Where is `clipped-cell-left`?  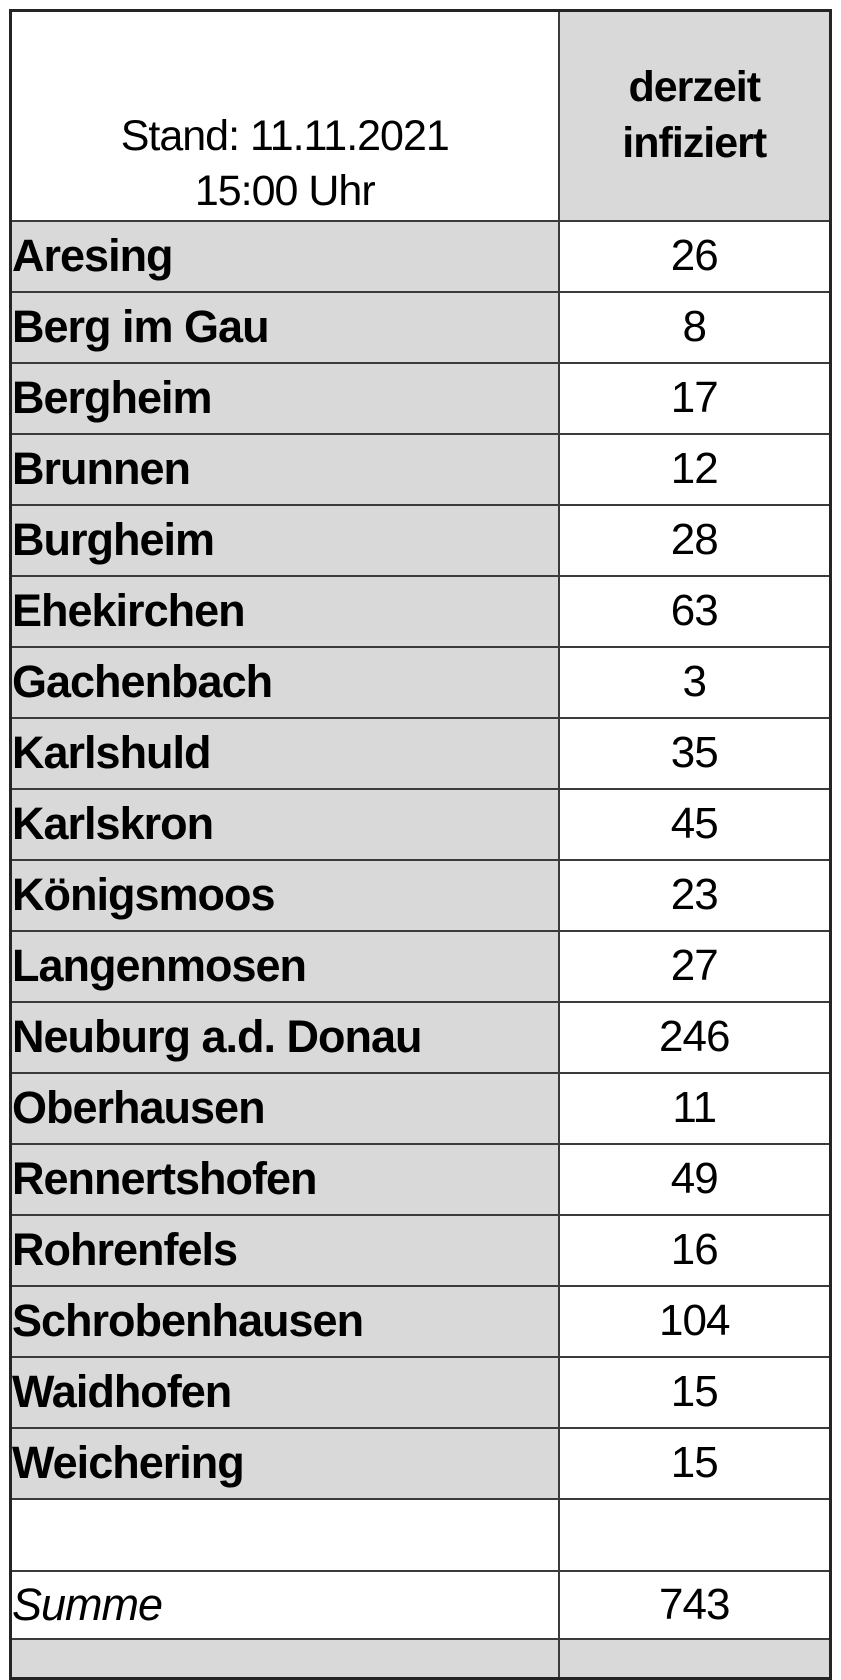 clipped-cell-left is located at coordinates (284, 1658).